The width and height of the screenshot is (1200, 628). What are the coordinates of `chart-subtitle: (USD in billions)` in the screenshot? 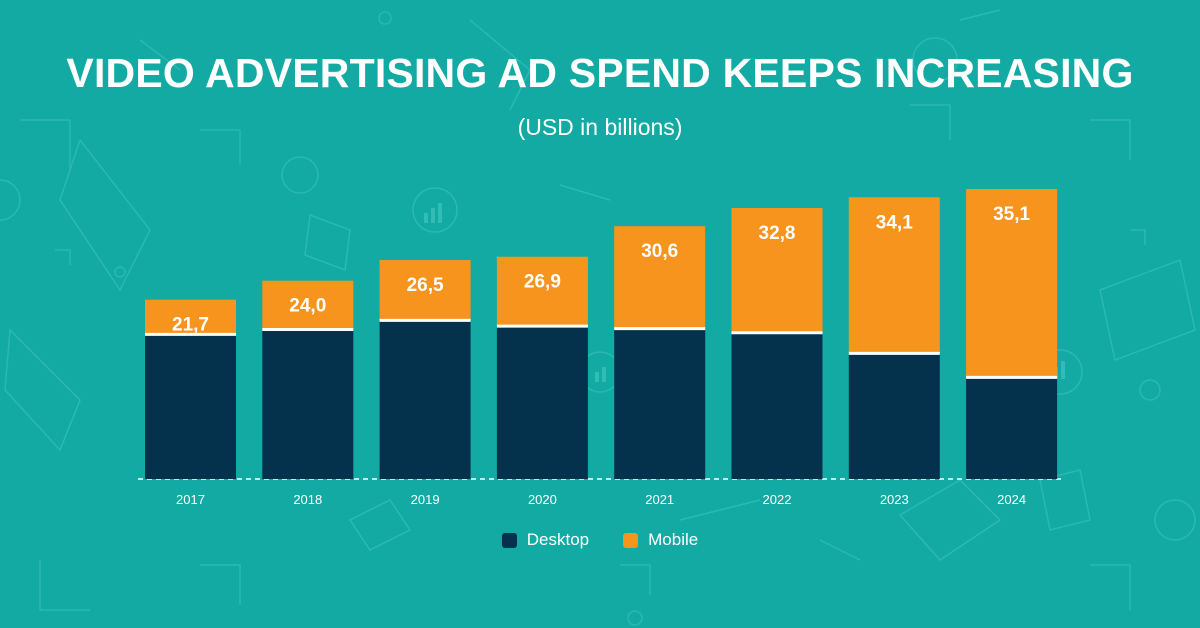 It's located at (600, 127).